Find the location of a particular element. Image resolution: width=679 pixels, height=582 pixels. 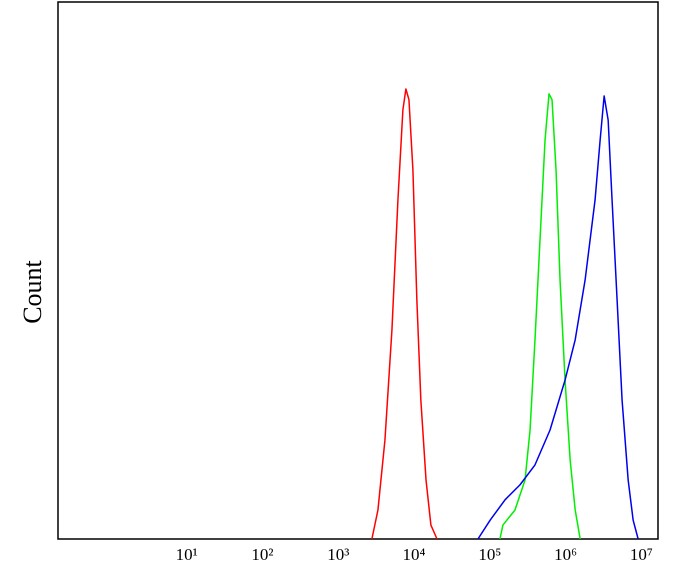

x-tick-label: 10⁷ is located at coordinates (641, 554).